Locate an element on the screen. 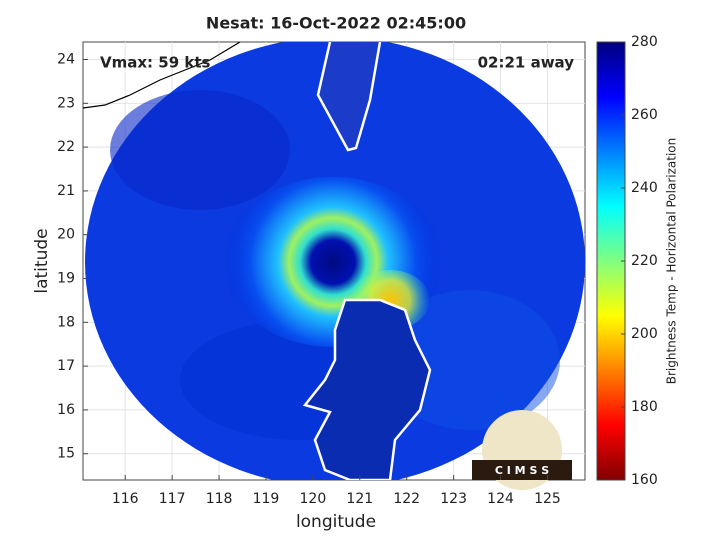  x-tick-label: 122 is located at coordinates (406, 499).